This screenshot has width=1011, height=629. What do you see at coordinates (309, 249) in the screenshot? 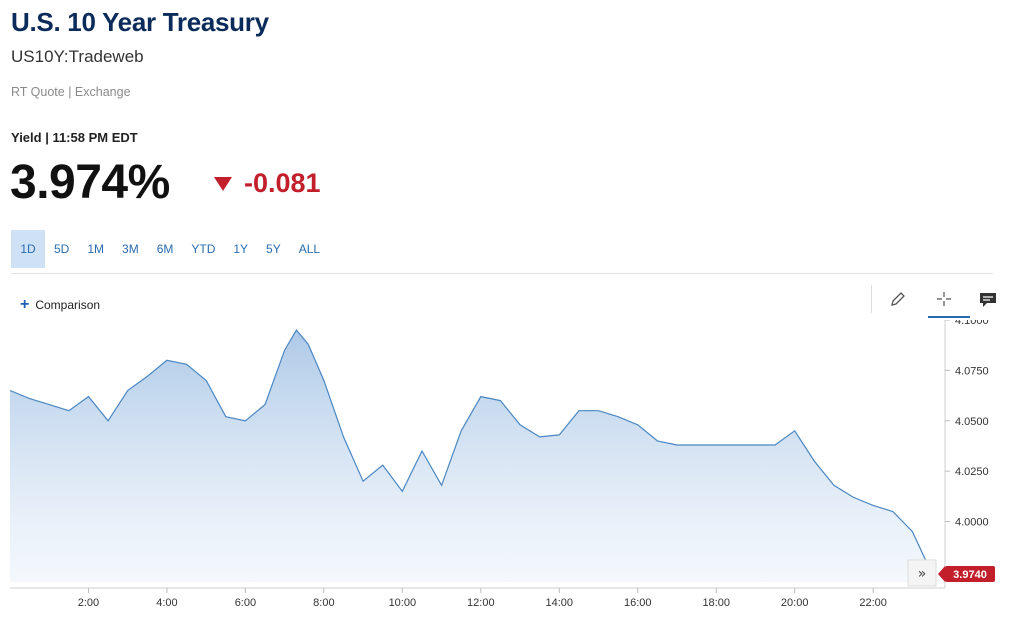
I see `tab-all: ALL` at bounding box center [309, 249].